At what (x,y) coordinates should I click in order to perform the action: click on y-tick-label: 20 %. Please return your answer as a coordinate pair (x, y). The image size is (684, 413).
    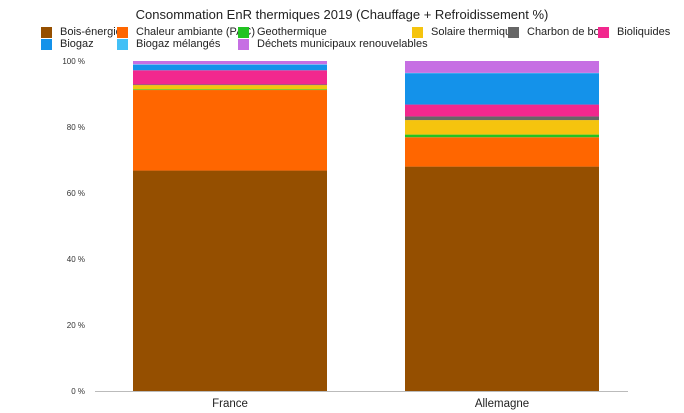
    Looking at the image, I should click on (76, 325).